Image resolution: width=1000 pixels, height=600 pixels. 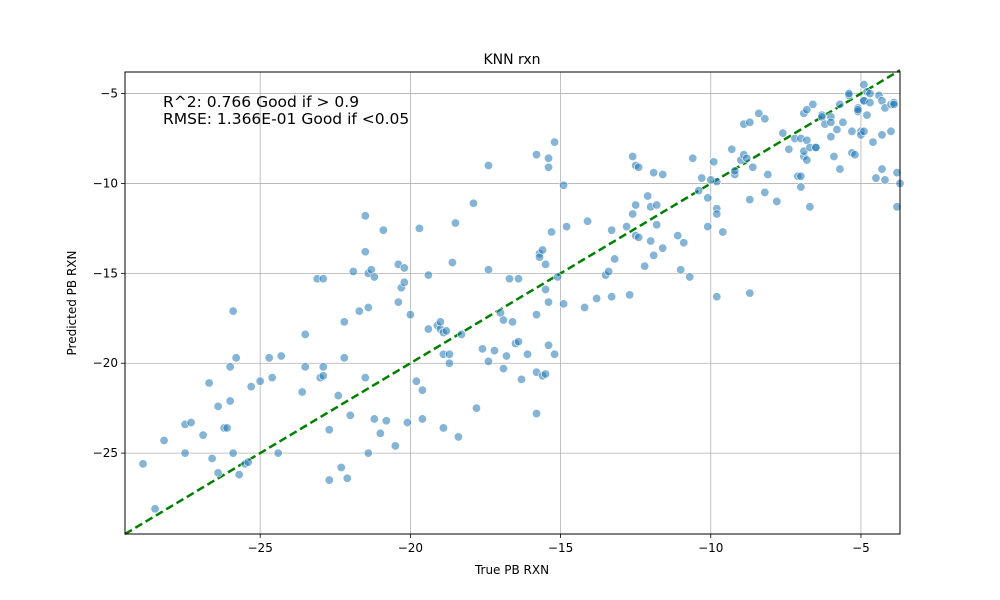 What do you see at coordinates (72, 303) in the screenshot?
I see `y-axis-title: Predicted PB RXN` at bounding box center [72, 303].